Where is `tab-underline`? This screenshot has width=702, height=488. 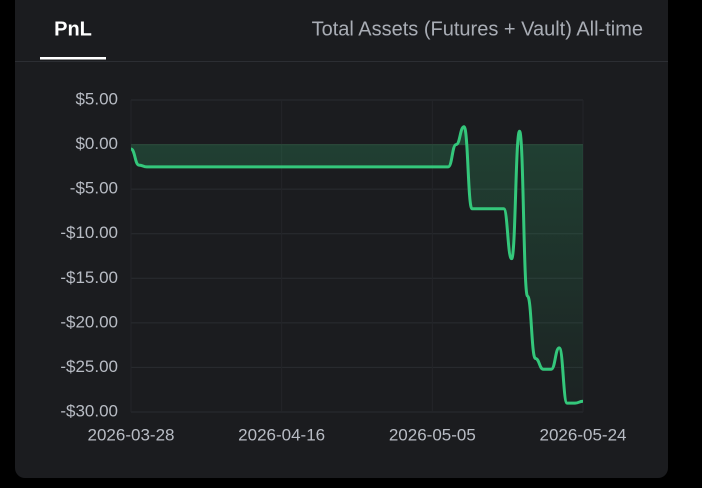
tab-underline is located at coordinates (73, 58).